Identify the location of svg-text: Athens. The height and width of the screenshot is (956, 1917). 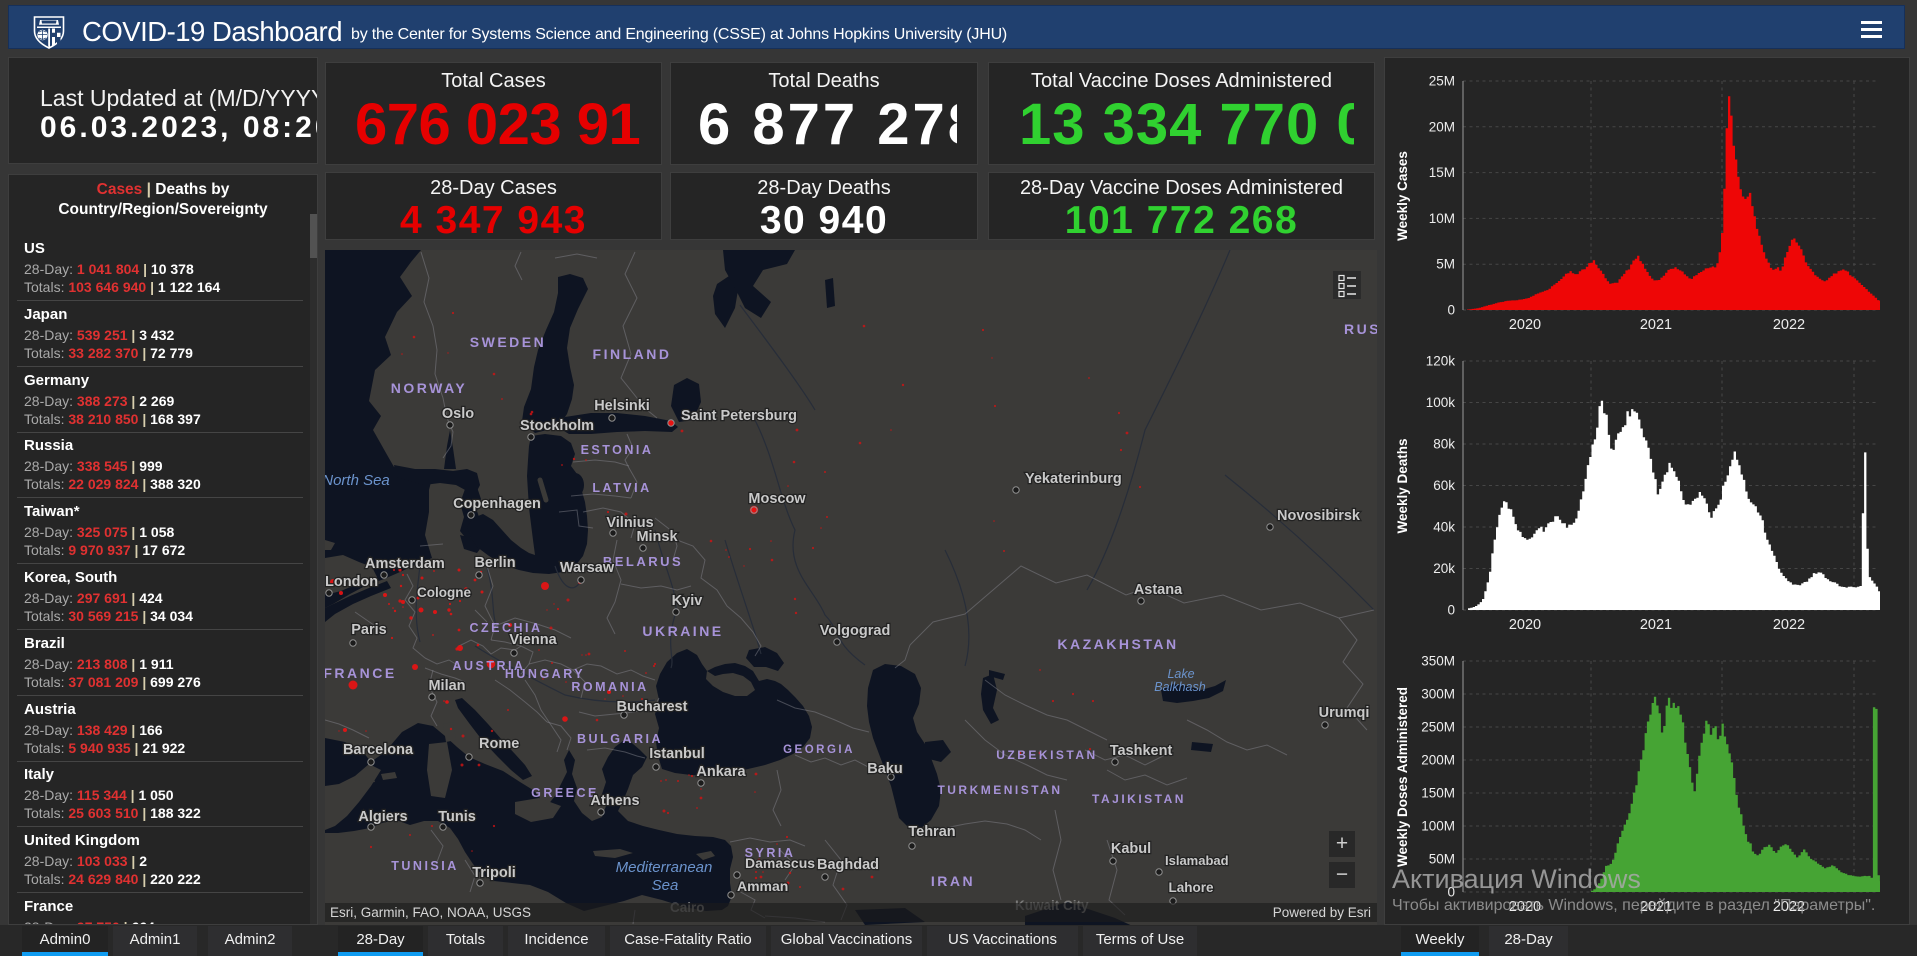
(614, 801).